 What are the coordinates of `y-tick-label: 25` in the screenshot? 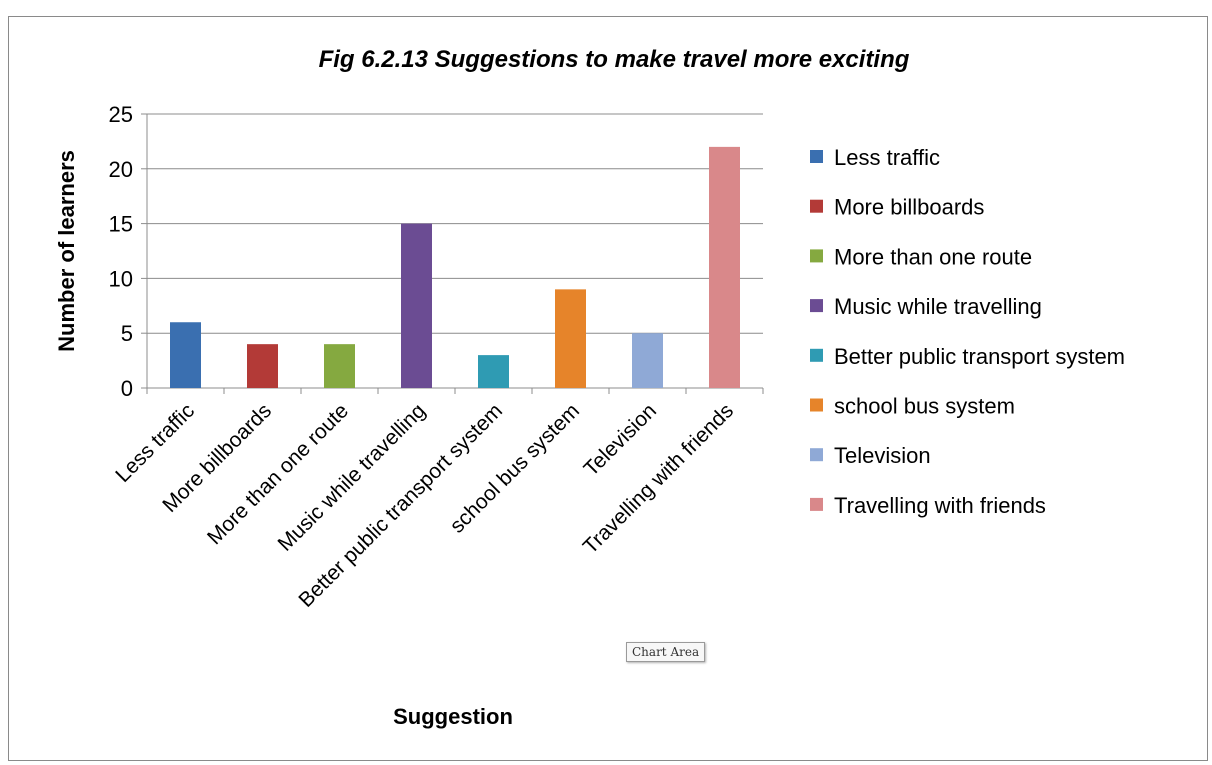 It's located at (121, 114).